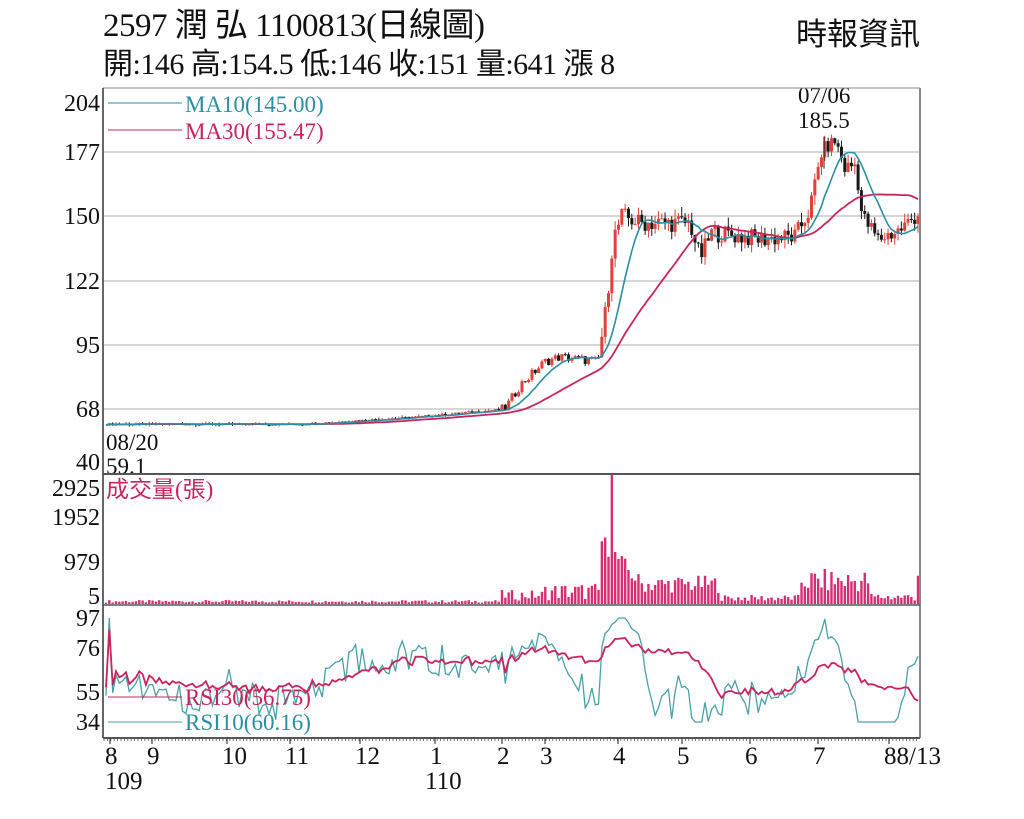 The image size is (1024, 819). I want to click on svg-text: 204, so click(82, 104).